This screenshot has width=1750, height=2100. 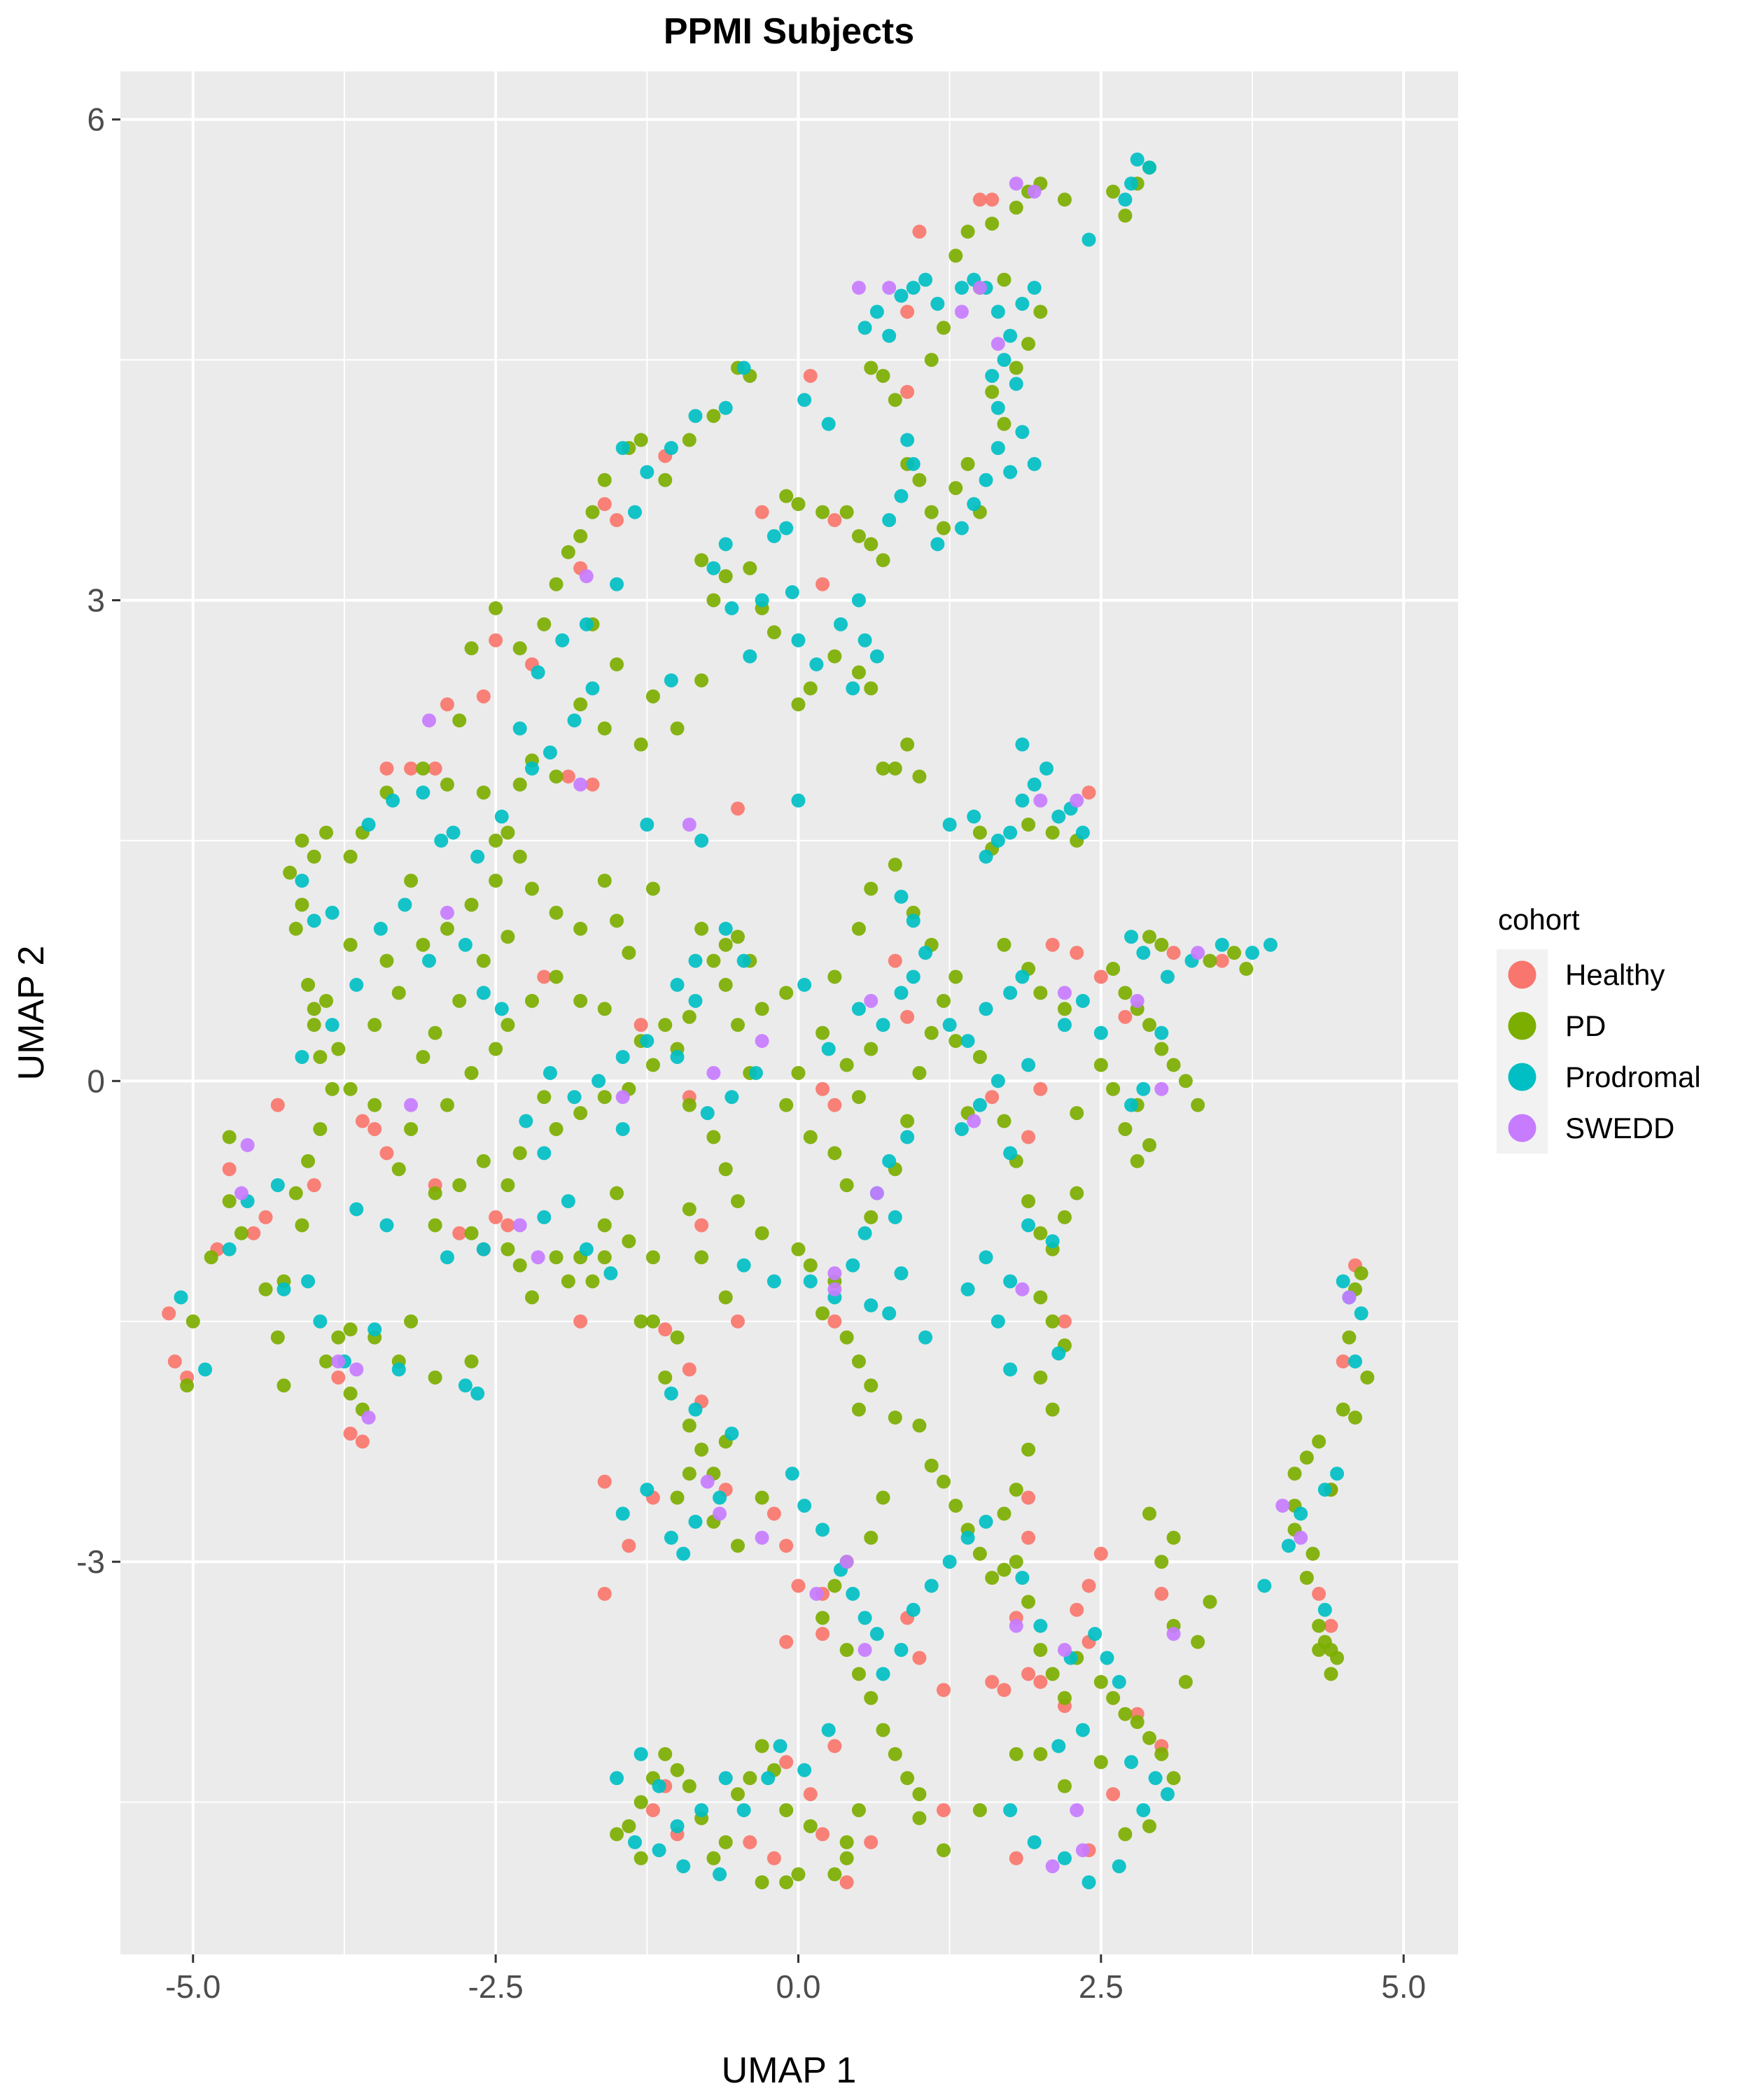 What do you see at coordinates (1619, 1128) in the screenshot?
I see `legend-label-swedd: SWEDD` at bounding box center [1619, 1128].